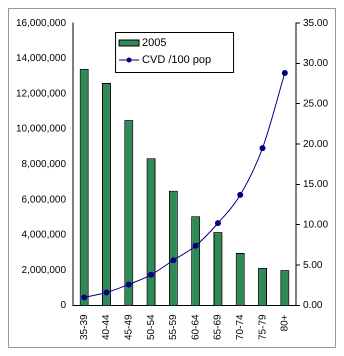 This screenshot has height=356, width=344. I want to click on x-tick-label: 65-69, so click(218, 327).